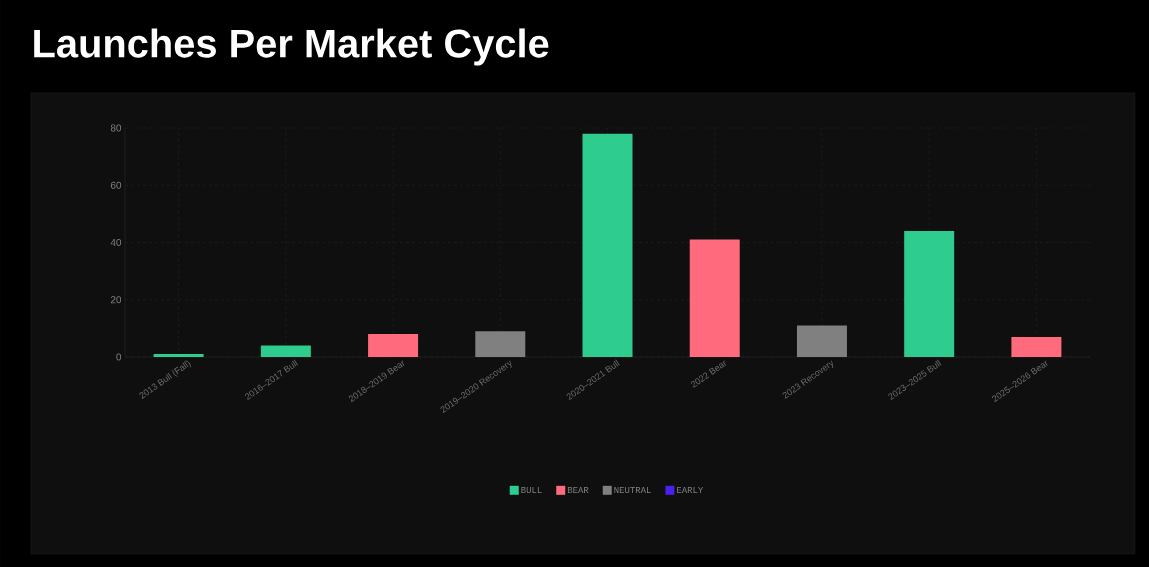 The width and height of the screenshot is (1149, 567). Describe the element at coordinates (116, 242) in the screenshot. I see `y-tick-label: 40` at that location.